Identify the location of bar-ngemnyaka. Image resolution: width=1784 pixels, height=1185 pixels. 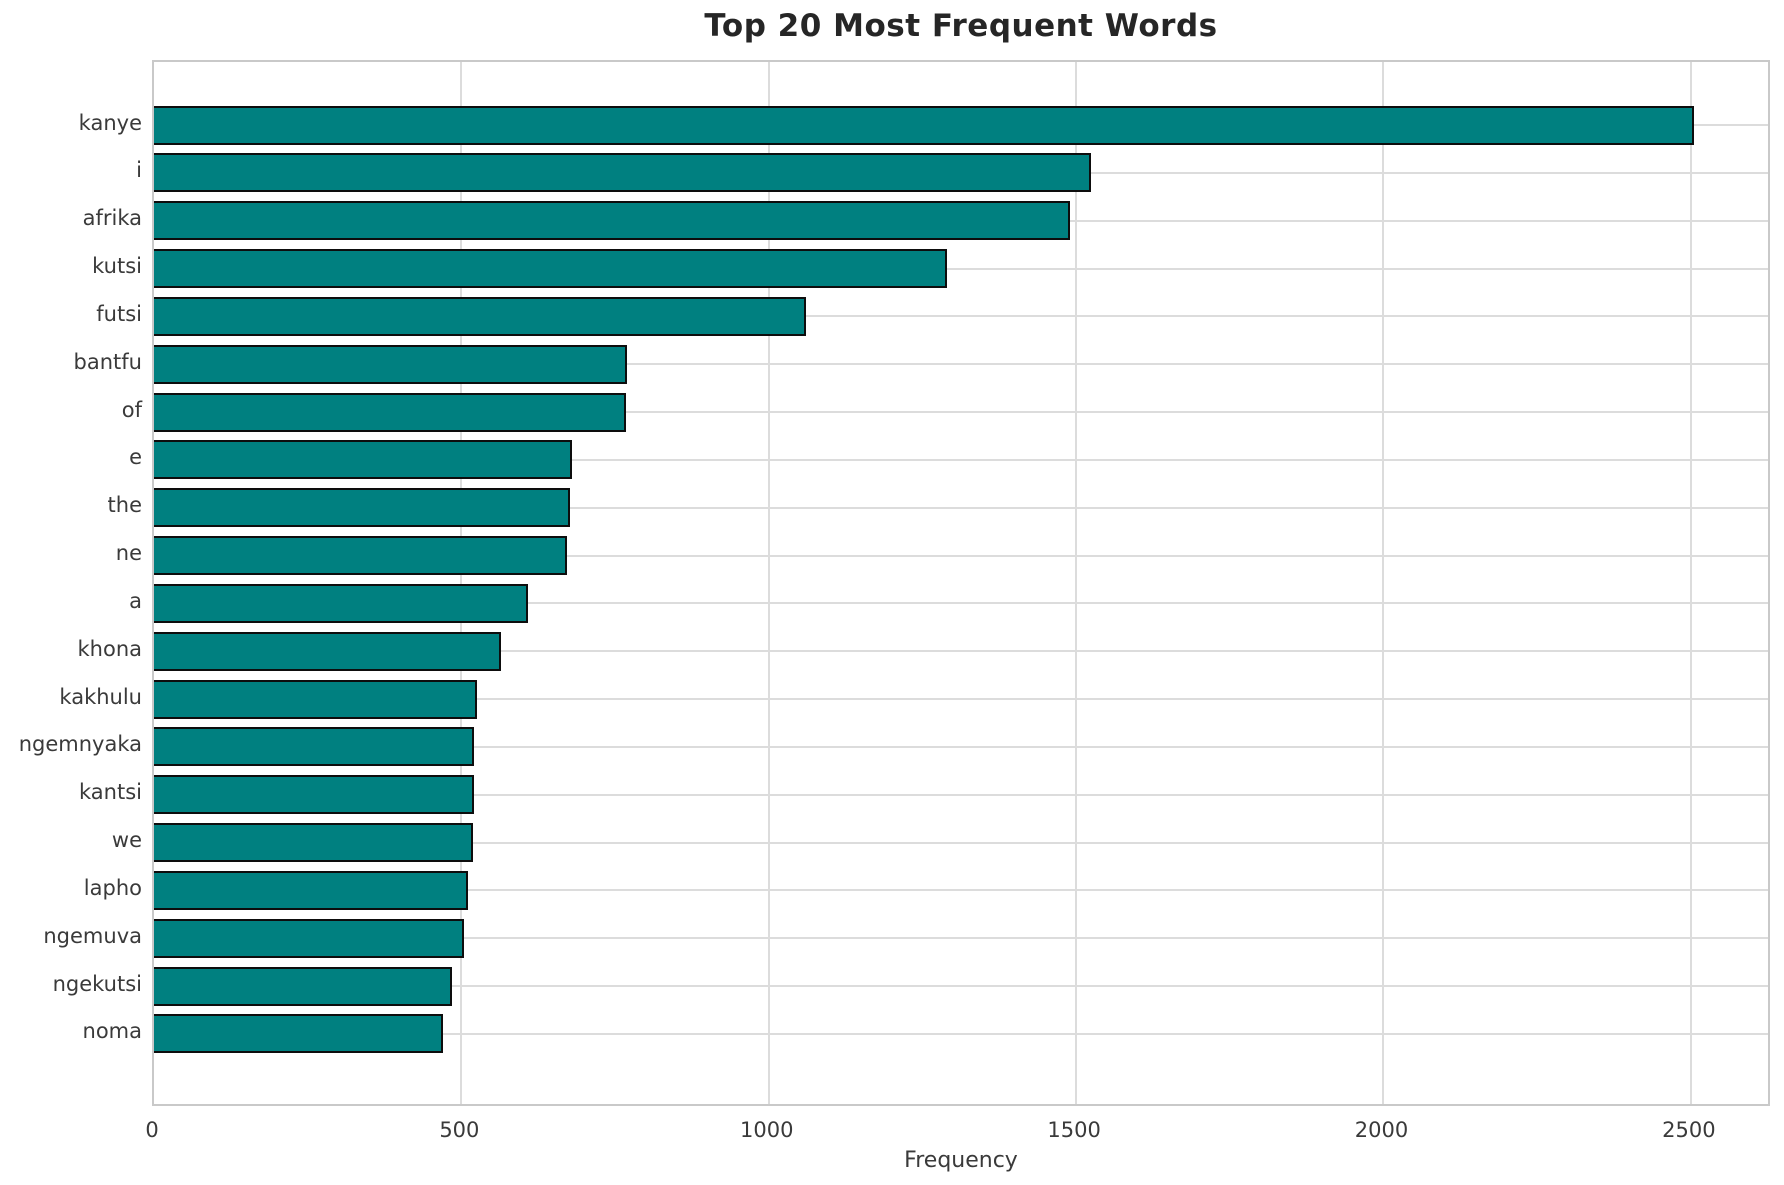
(314, 747).